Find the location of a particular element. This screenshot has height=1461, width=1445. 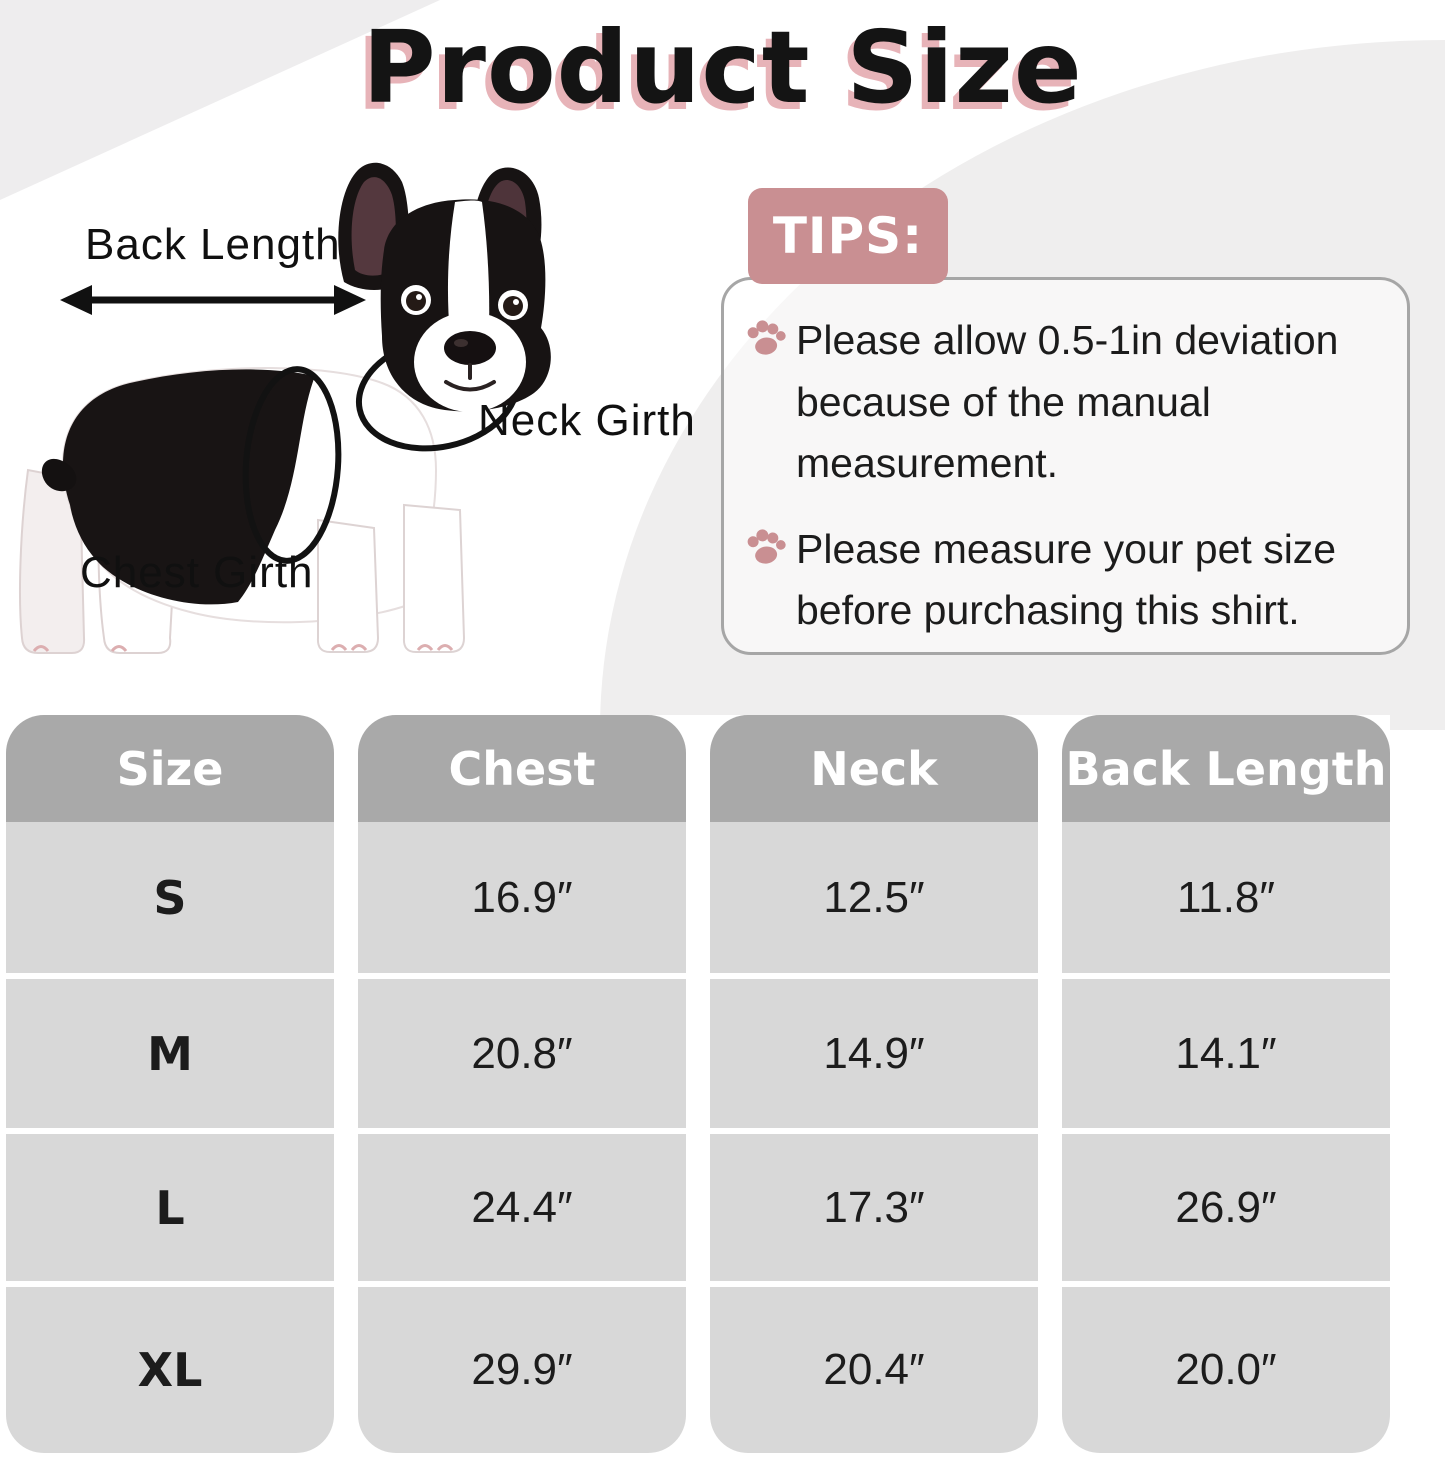

chest-girth-ellipse is located at coordinates (292, 465).